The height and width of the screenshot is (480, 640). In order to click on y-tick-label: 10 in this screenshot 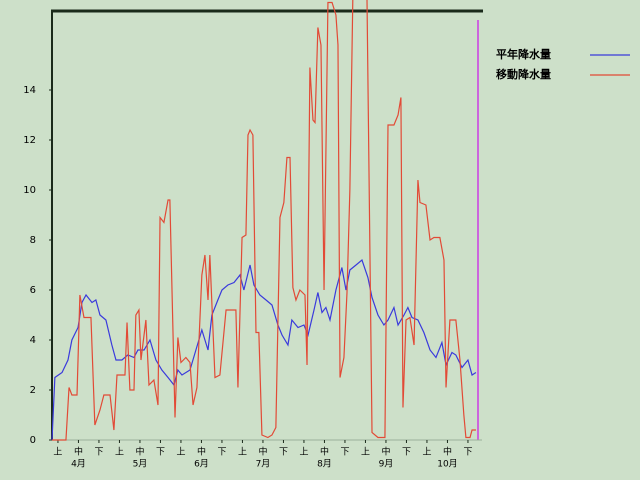, I will do `click(29, 190)`.